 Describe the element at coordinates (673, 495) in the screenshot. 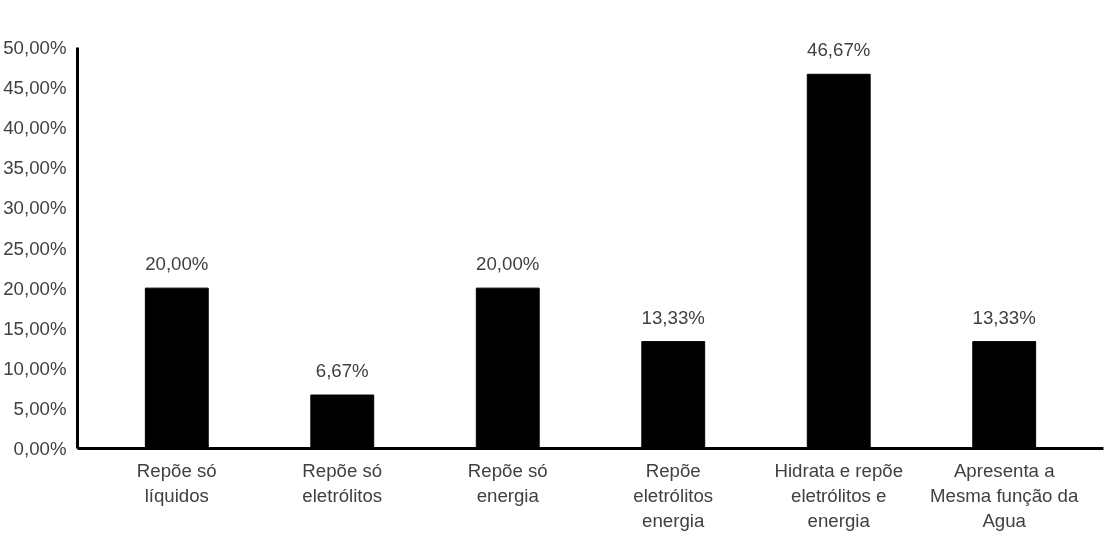

I see `x-tick-label: Repõe eletrólitos energia` at that location.